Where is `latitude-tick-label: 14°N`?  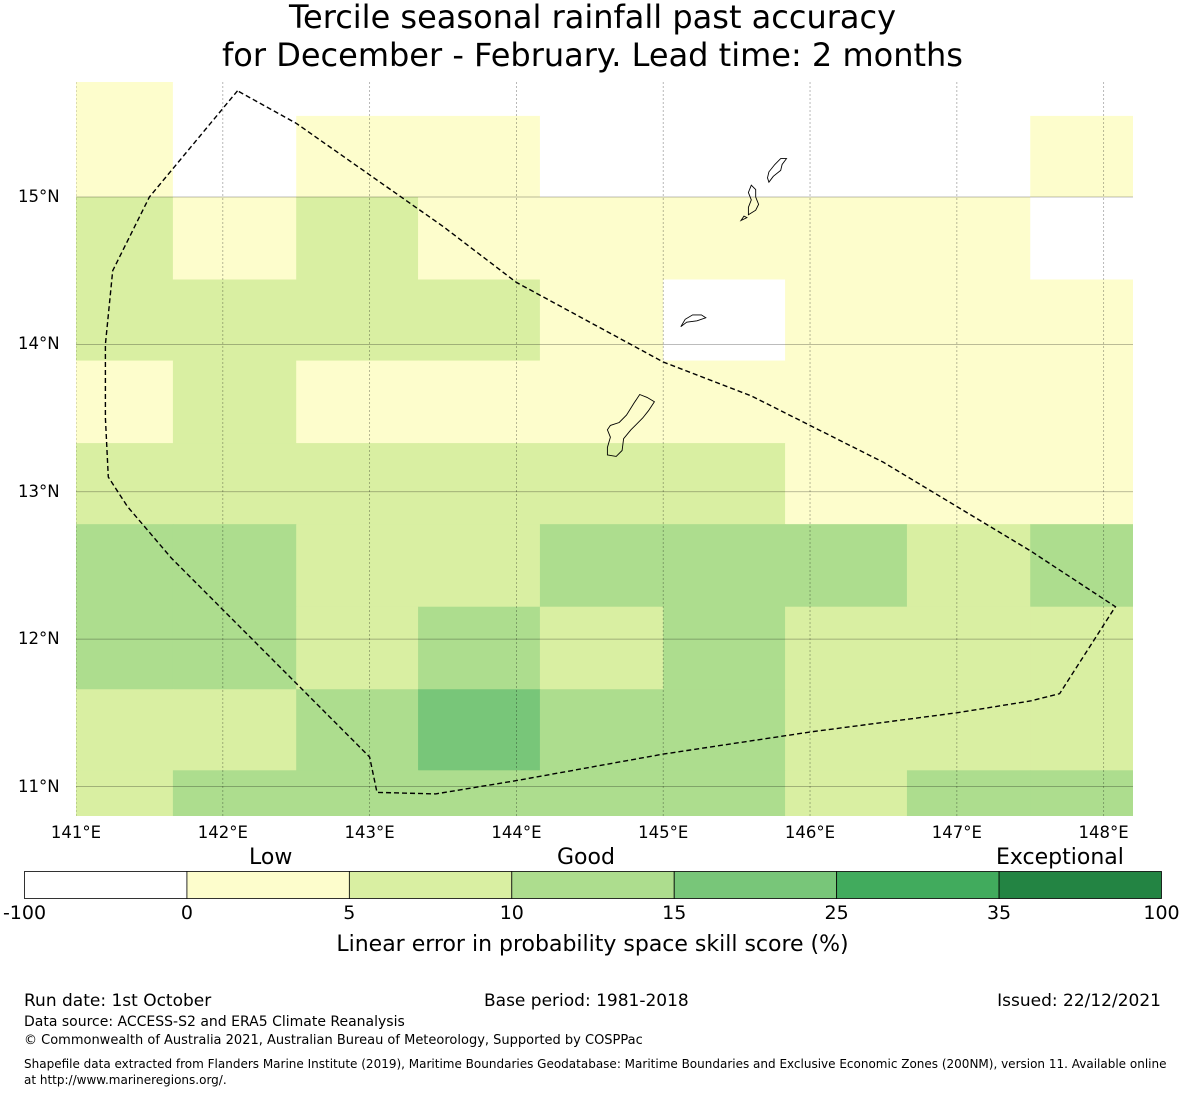
latitude-tick-label: 14°N is located at coordinates (39, 344).